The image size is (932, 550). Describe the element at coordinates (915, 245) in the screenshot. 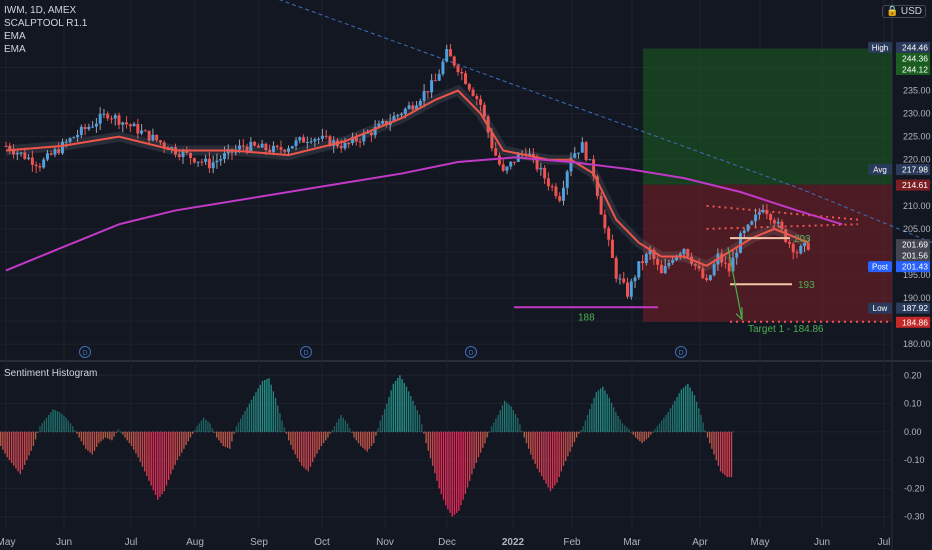

I see `price-marker-label: 201.69` at that location.